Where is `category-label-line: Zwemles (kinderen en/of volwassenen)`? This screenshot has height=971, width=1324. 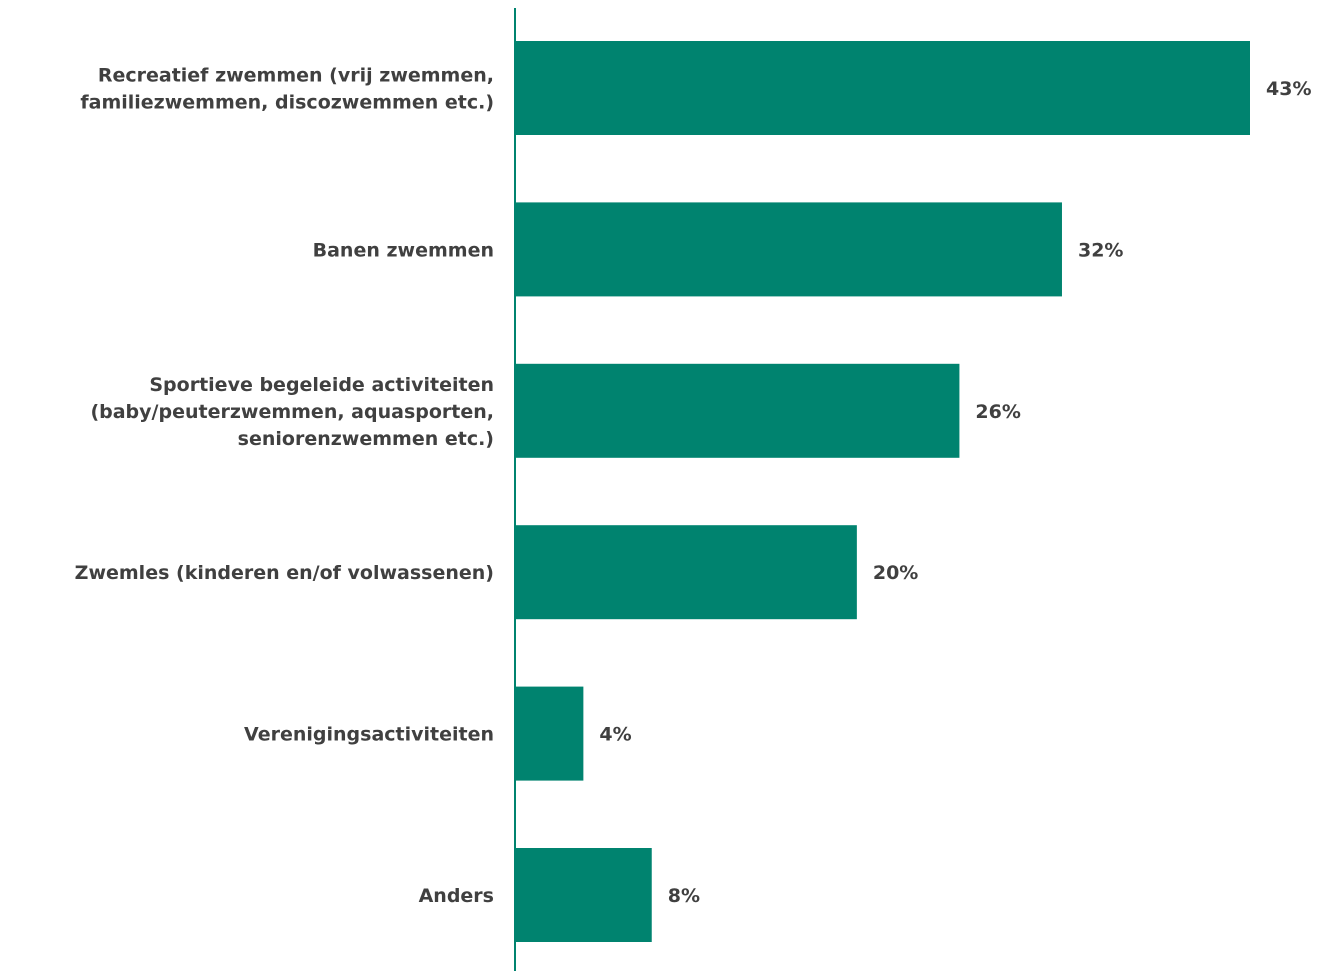
category-label-line: Zwemles (kinderen en/of volwassenen) is located at coordinates (284, 573).